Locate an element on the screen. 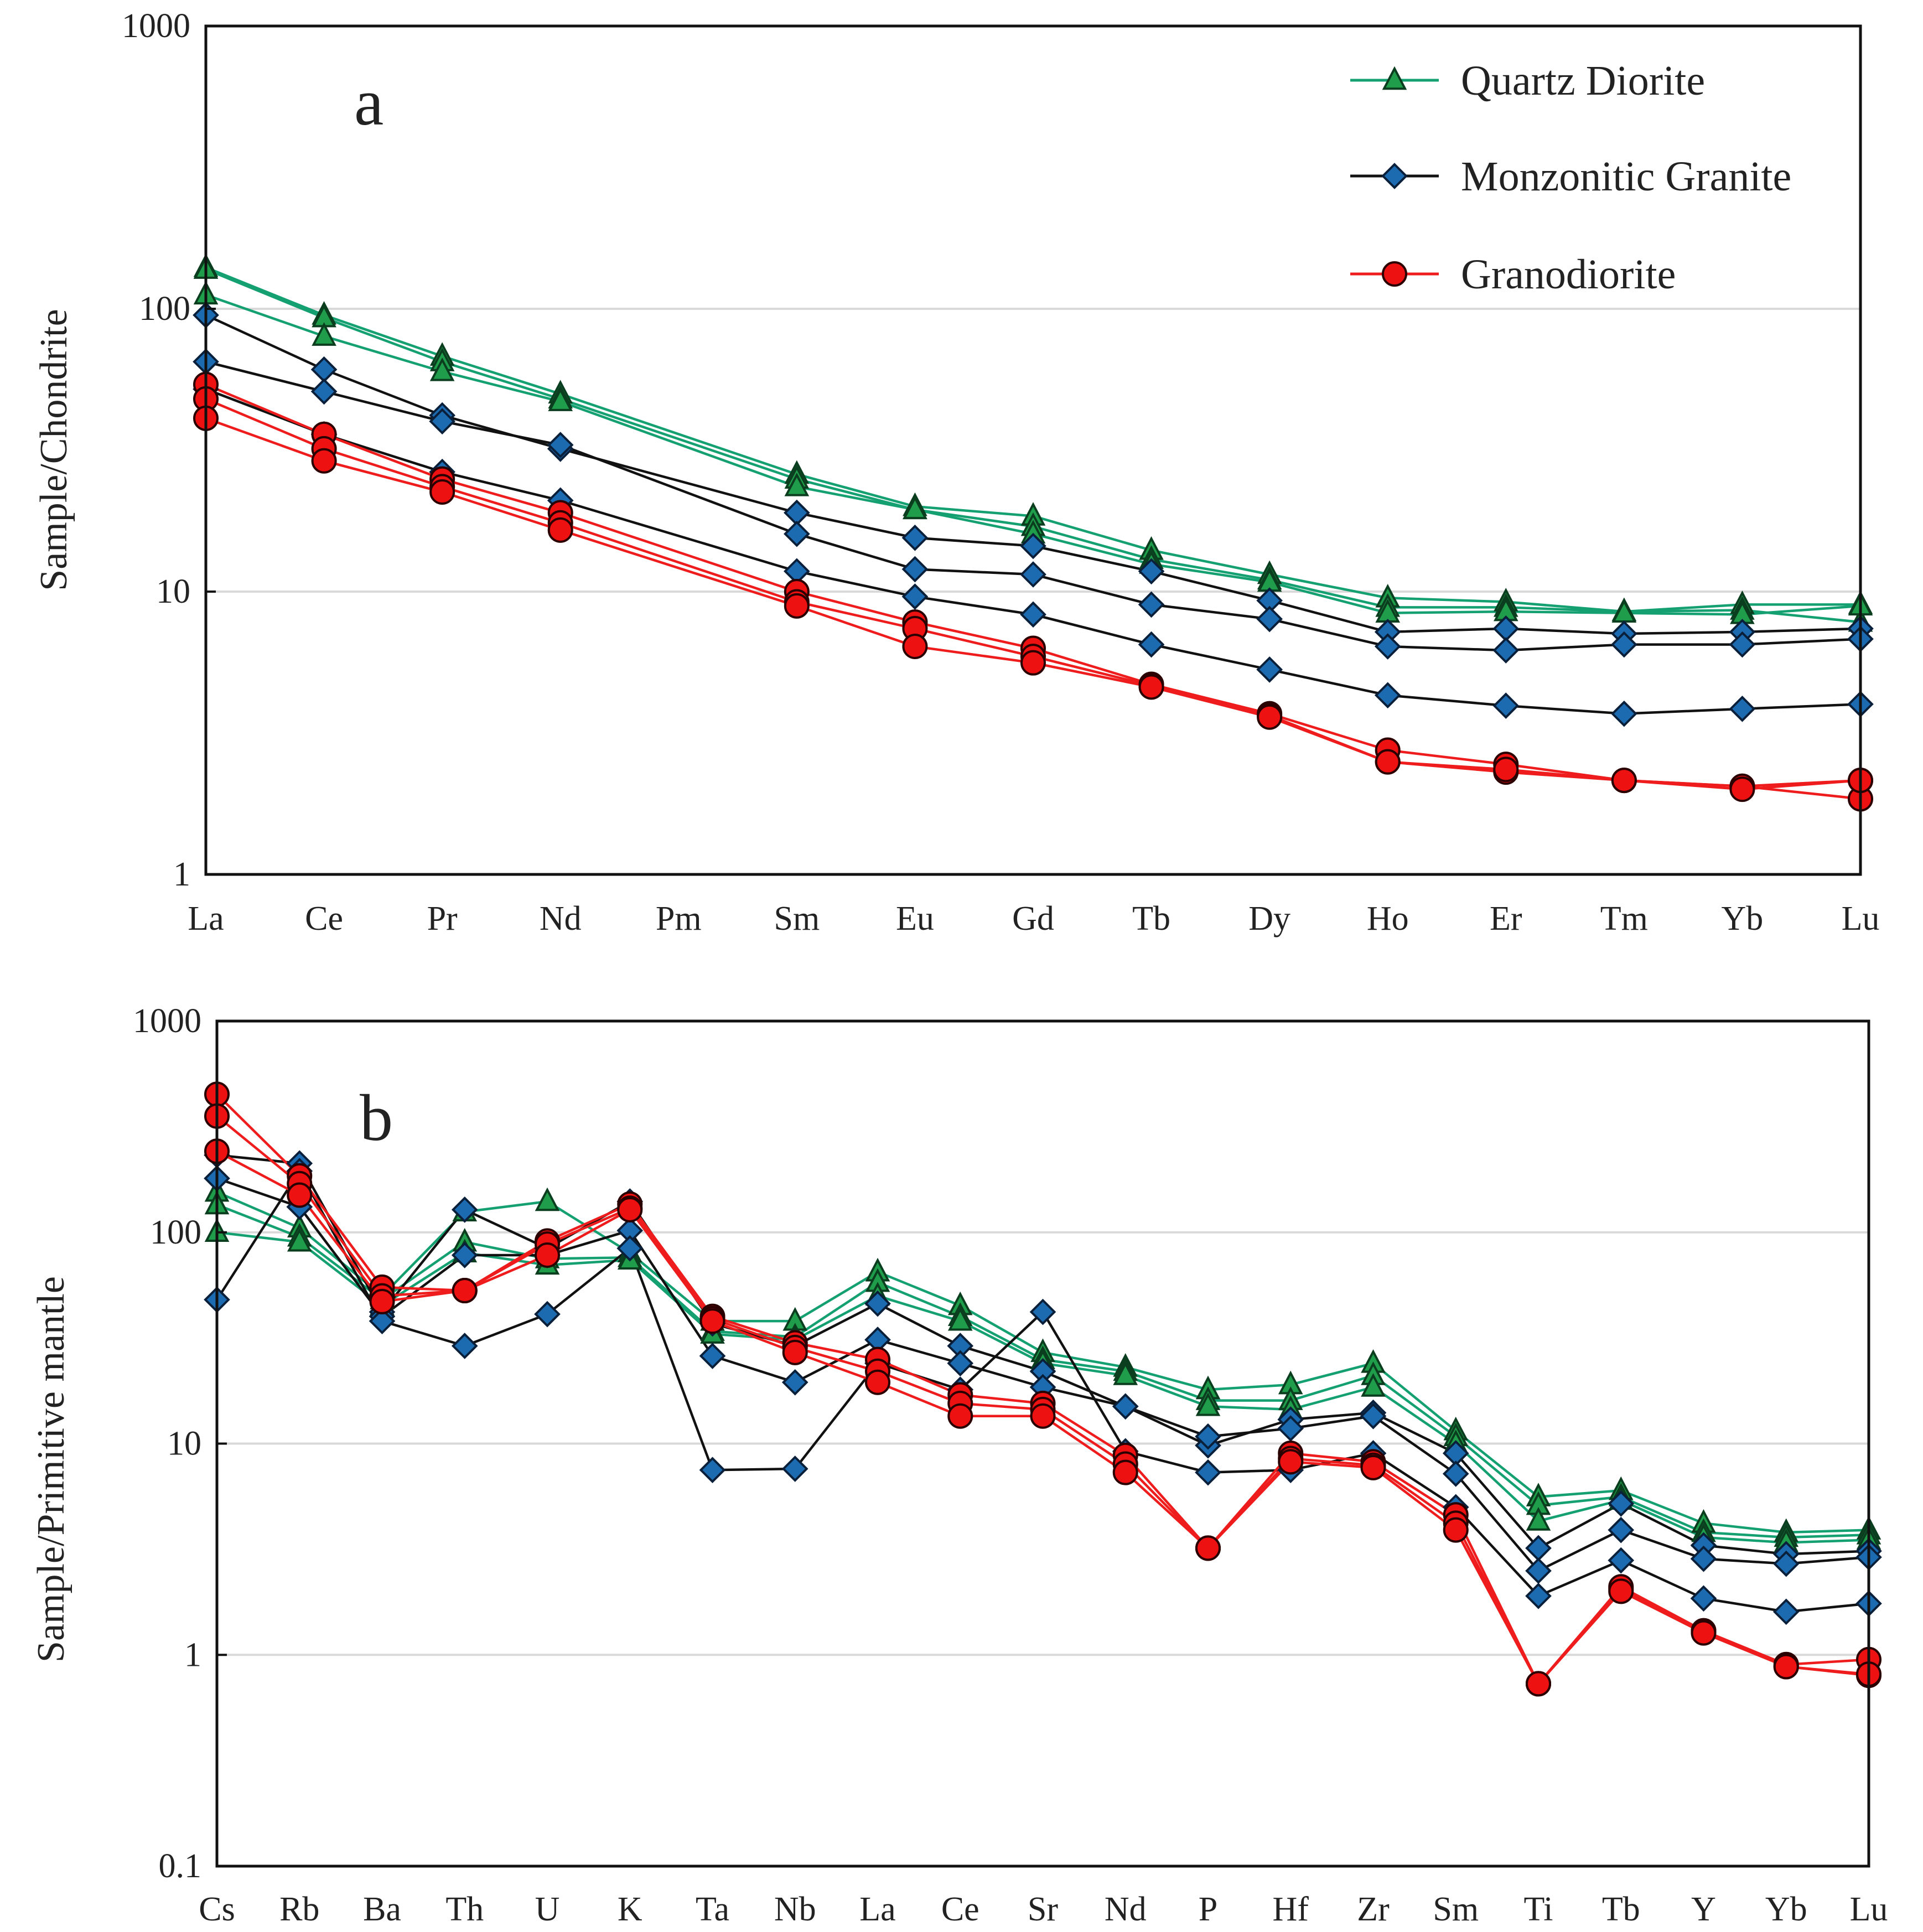 Image resolution: width=1923 pixels, height=1932 pixels. x-tick-label-sm: Sm is located at coordinates (797, 918).